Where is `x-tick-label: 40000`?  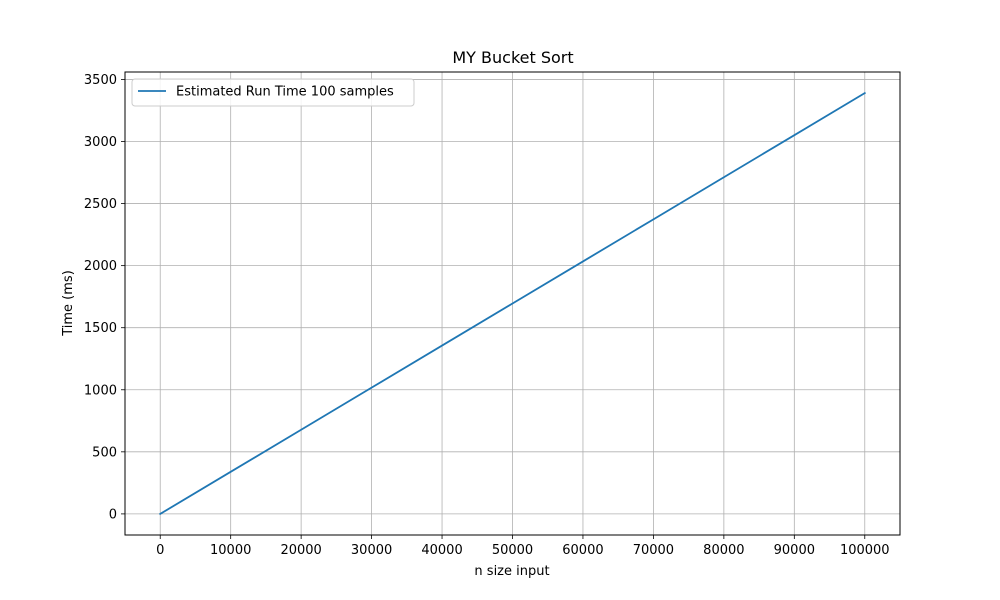 x-tick-label: 40000 is located at coordinates (441, 550).